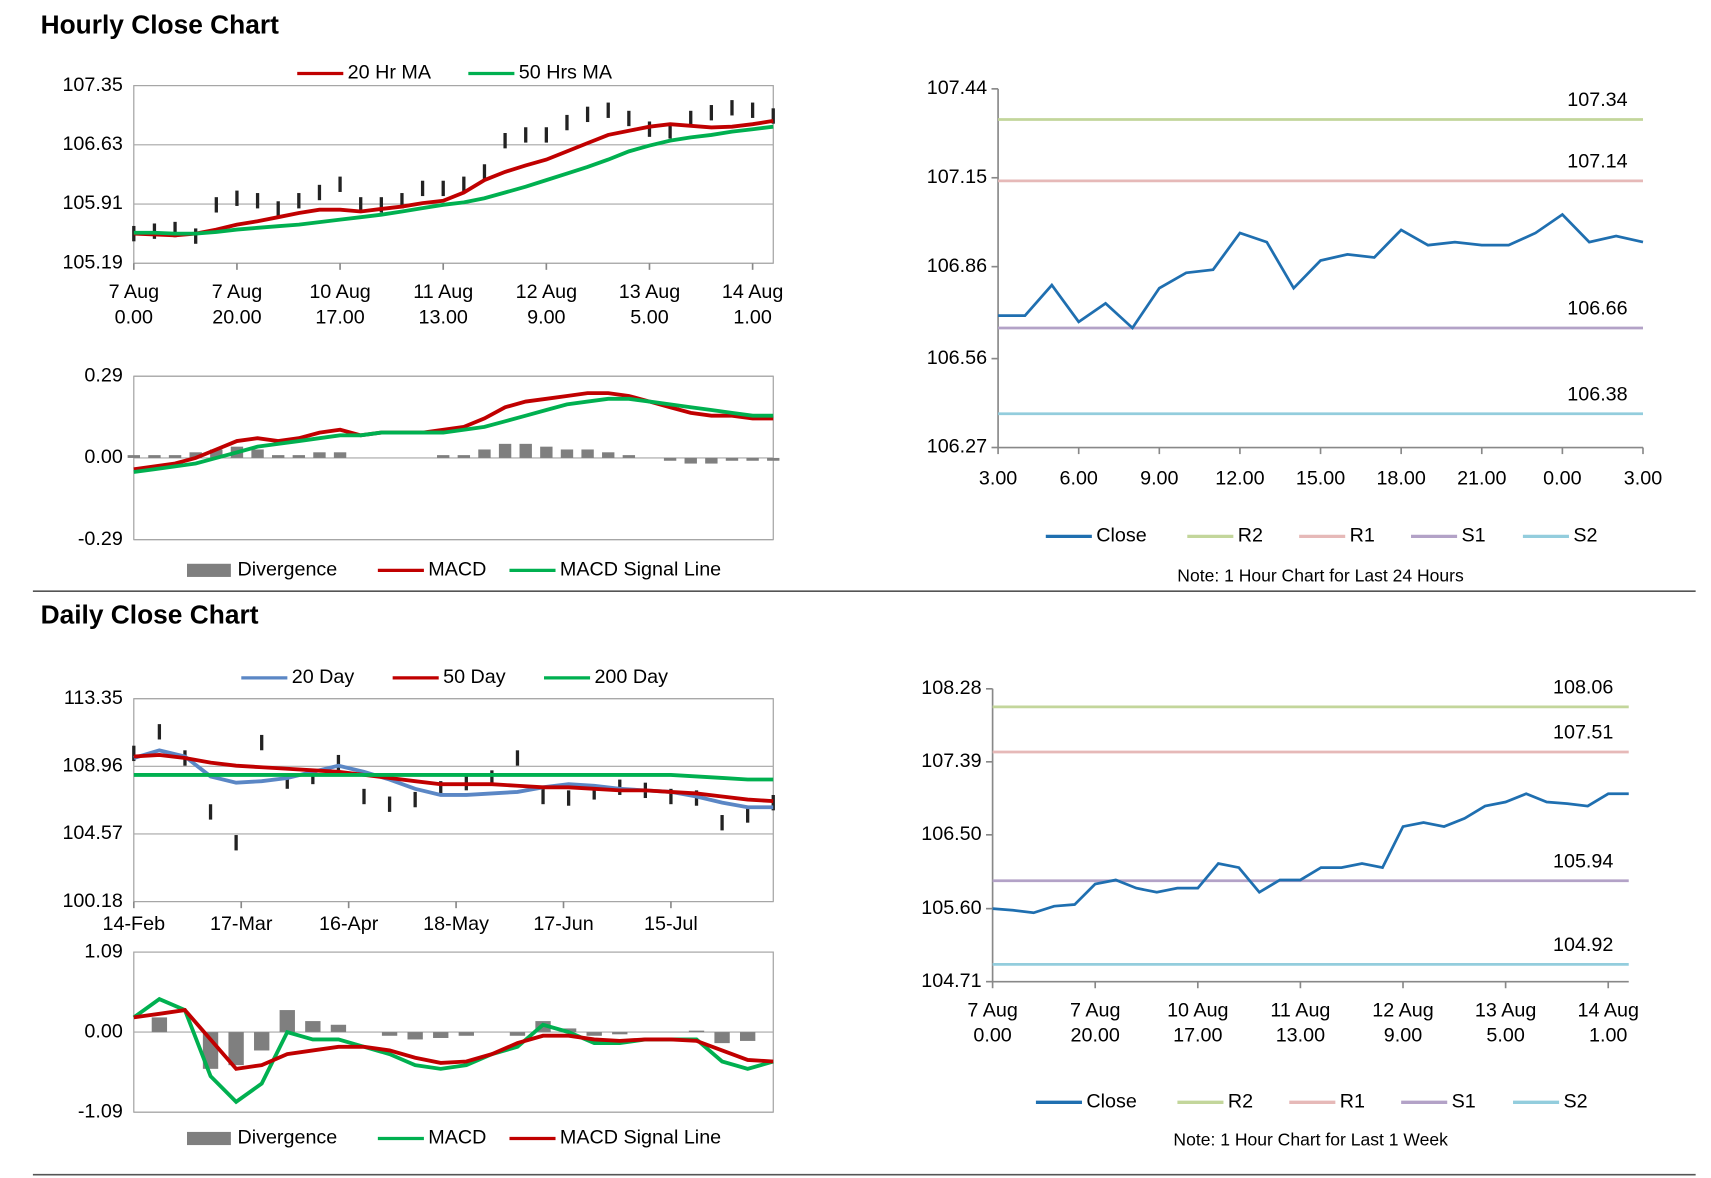 The width and height of the screenshot is (1711, 1178). I want to click on x-tick-label: 21.00, so click(1481, 479).